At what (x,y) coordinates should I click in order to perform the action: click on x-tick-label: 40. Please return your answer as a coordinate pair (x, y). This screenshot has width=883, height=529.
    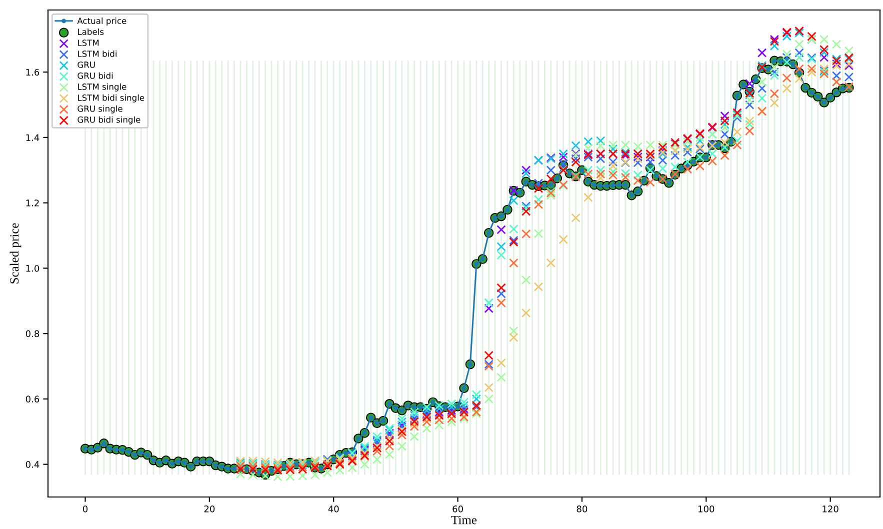
    Looking at the image, I should click on (333, 508).